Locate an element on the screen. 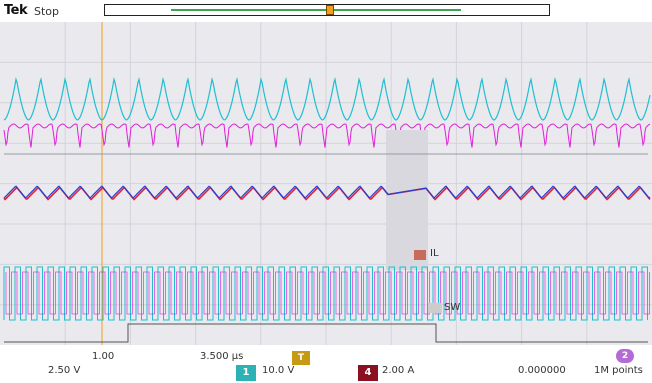 The width and height of the screenshot is (652, 383). sw-trace-marker is located at coordinates (435, 308).